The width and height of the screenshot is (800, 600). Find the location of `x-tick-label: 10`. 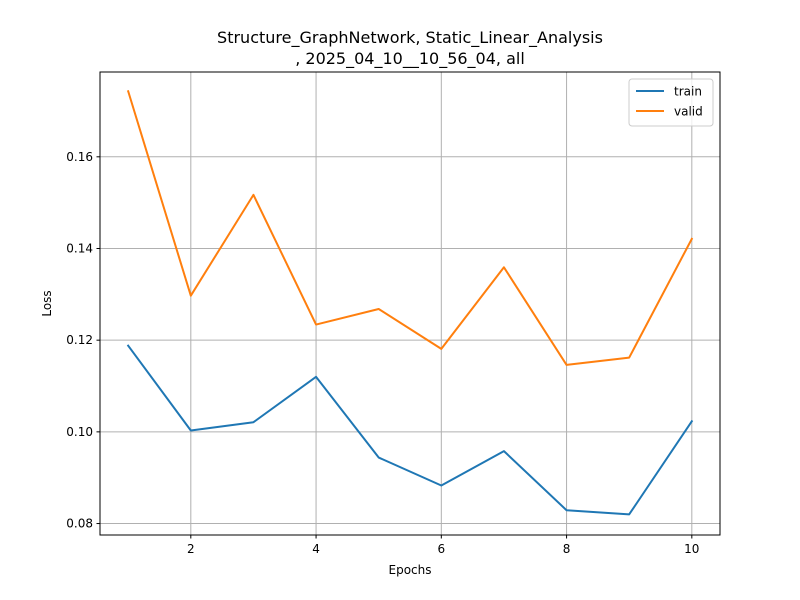

x-tick-label: 10 is located at coordinates (691, 549).